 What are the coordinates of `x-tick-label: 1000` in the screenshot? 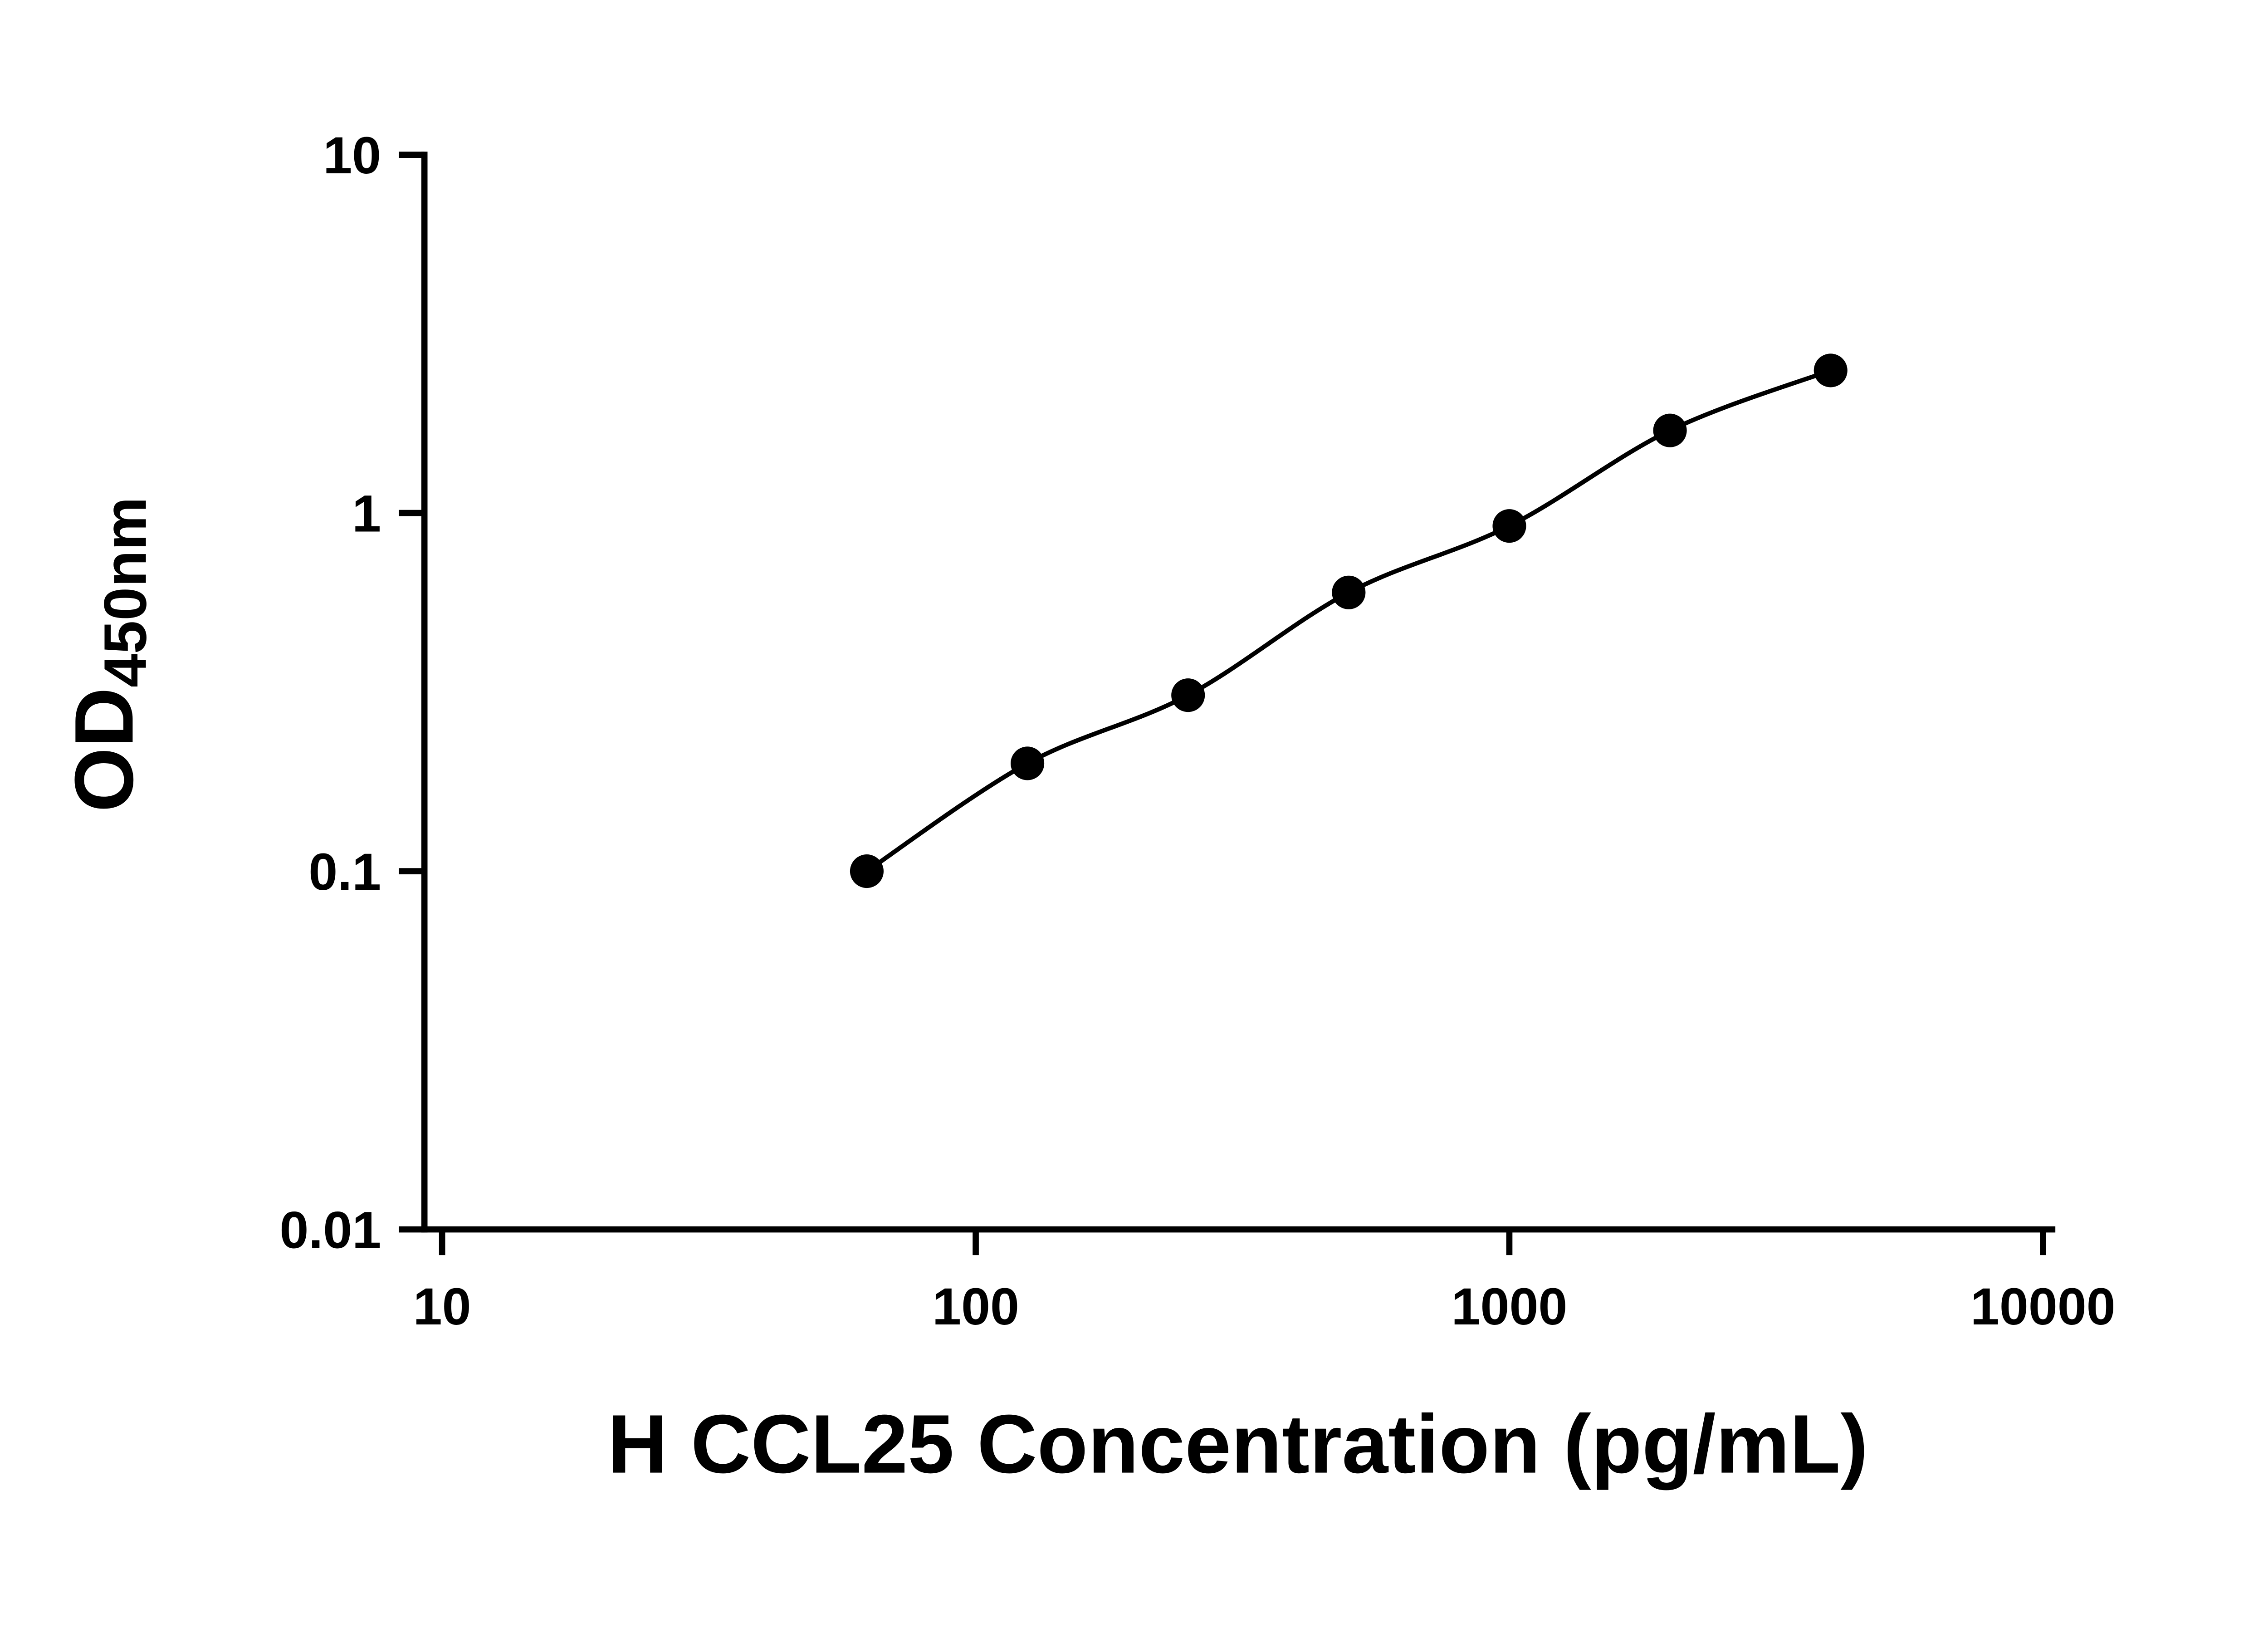 It's located at (1510, 1307).